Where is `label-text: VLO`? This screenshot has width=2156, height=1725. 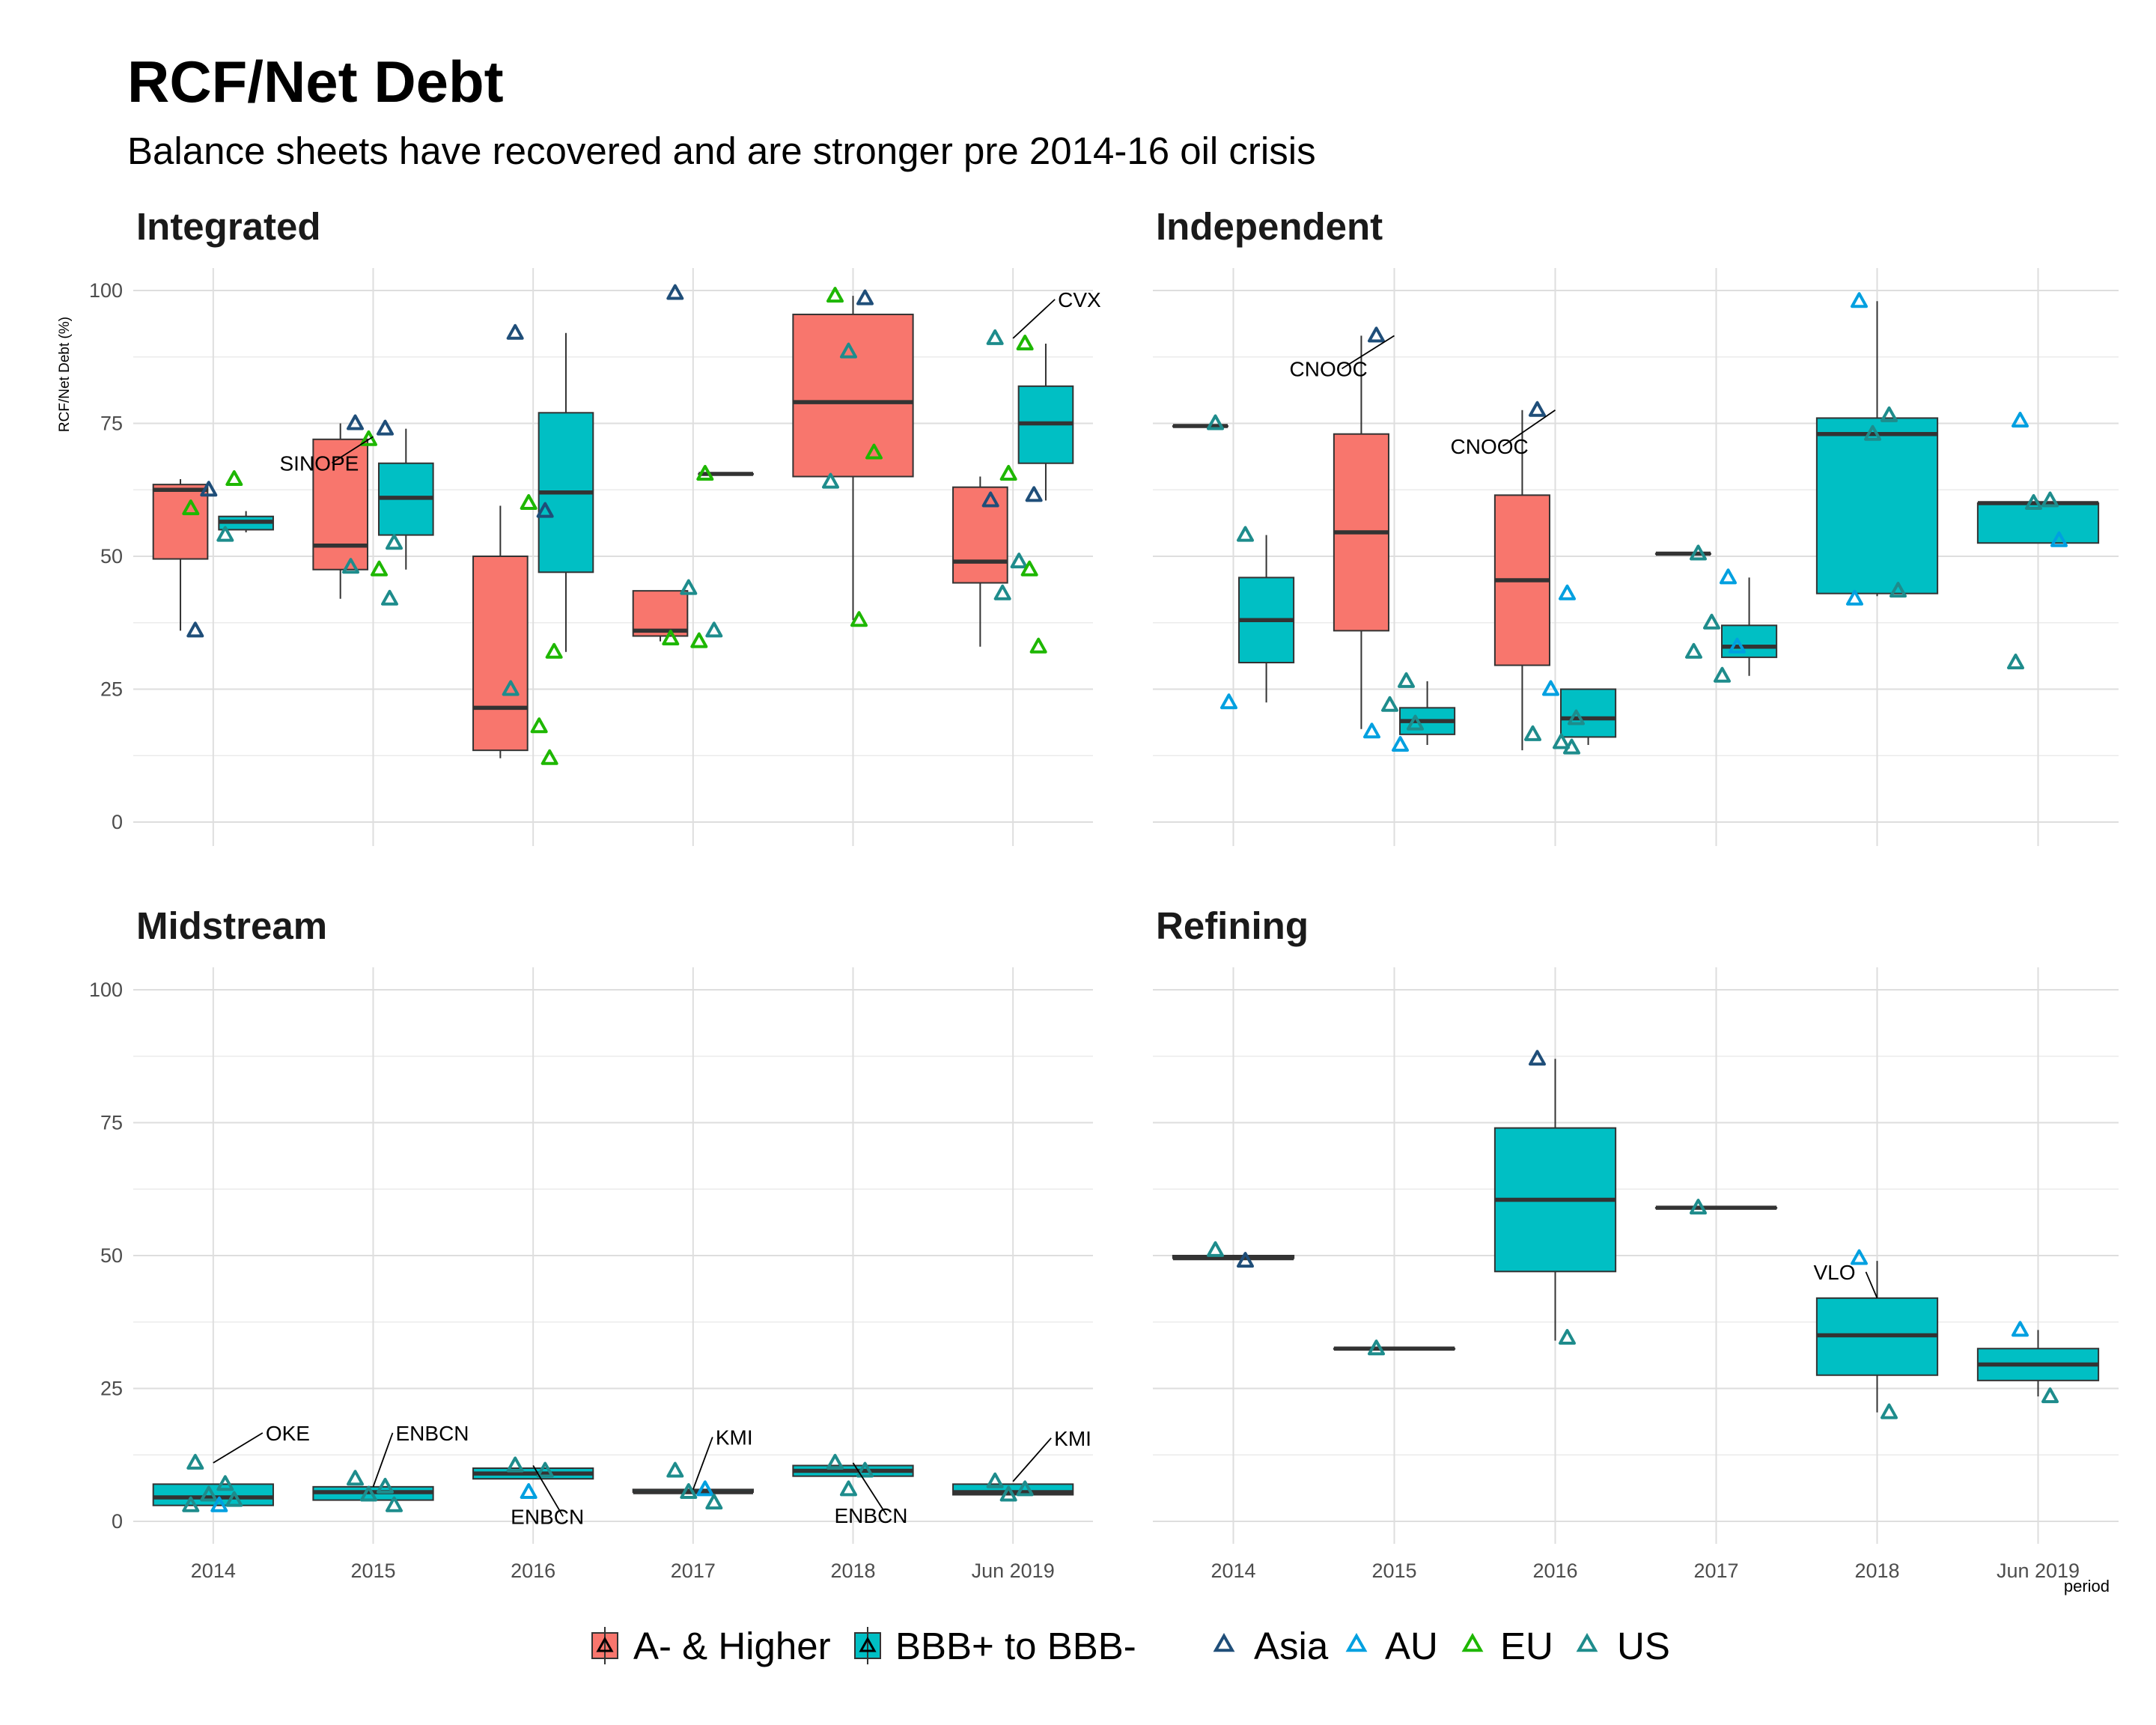 label-text: VLO is located at coordinates (1835, 1272).